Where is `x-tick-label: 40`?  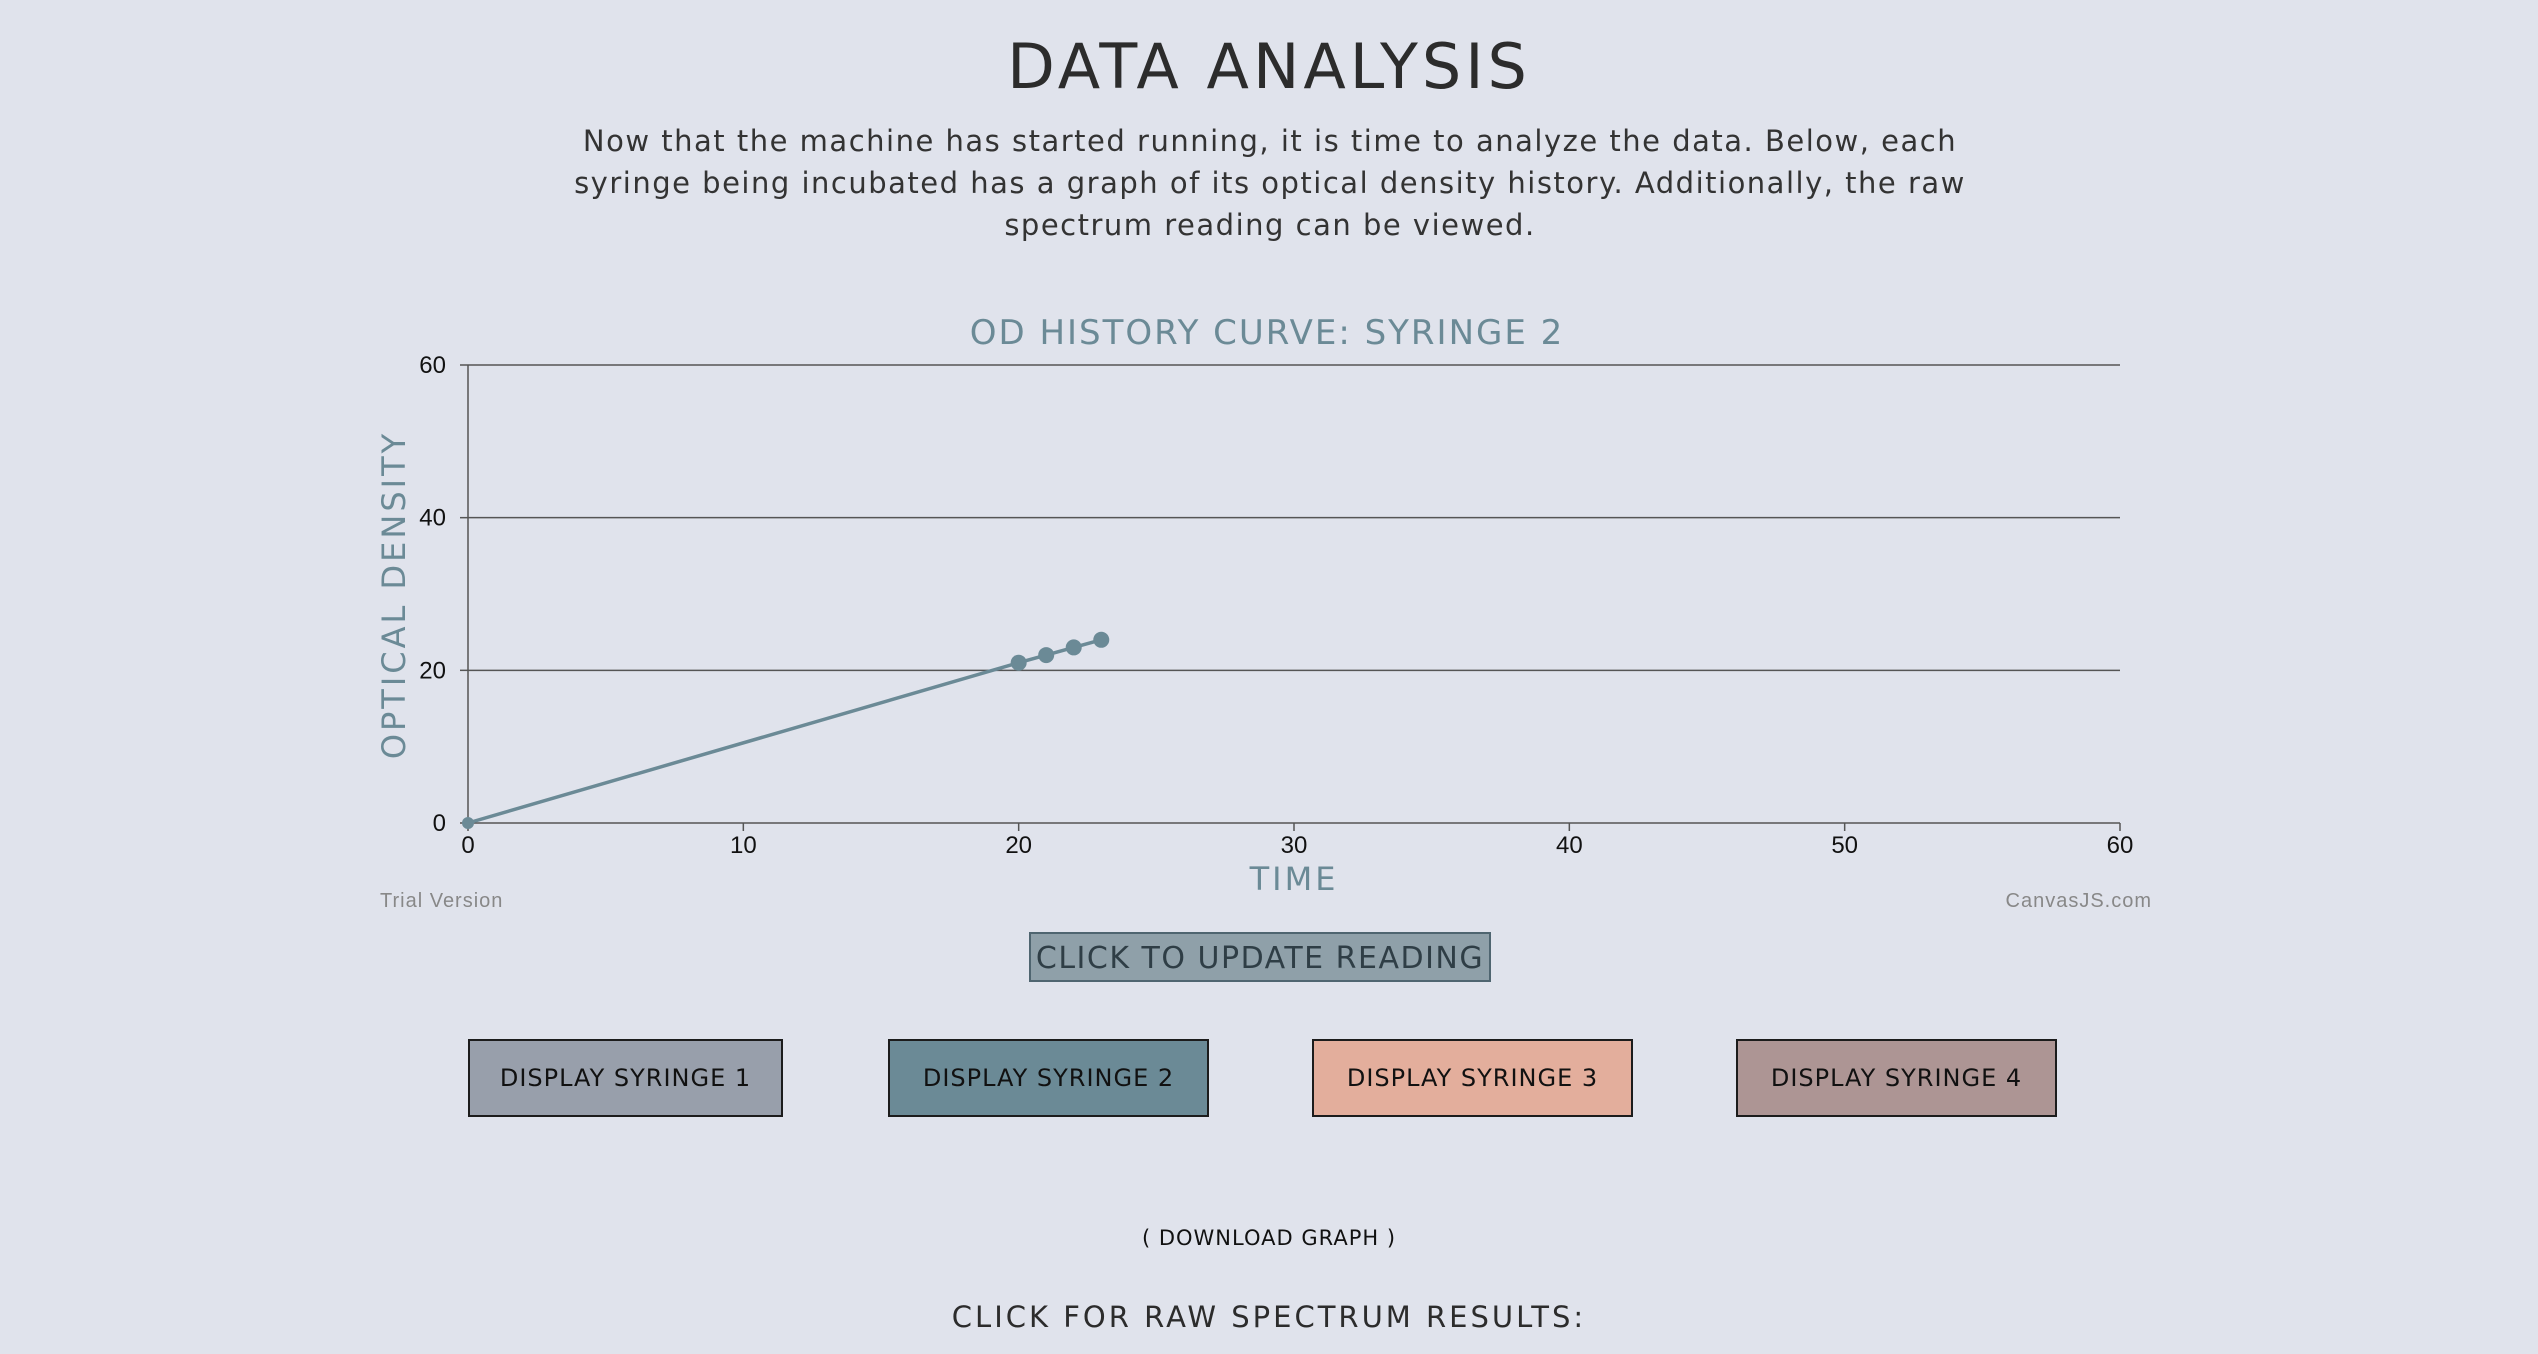 x-tick-label: 40 is located at coordinates (1569, 845).